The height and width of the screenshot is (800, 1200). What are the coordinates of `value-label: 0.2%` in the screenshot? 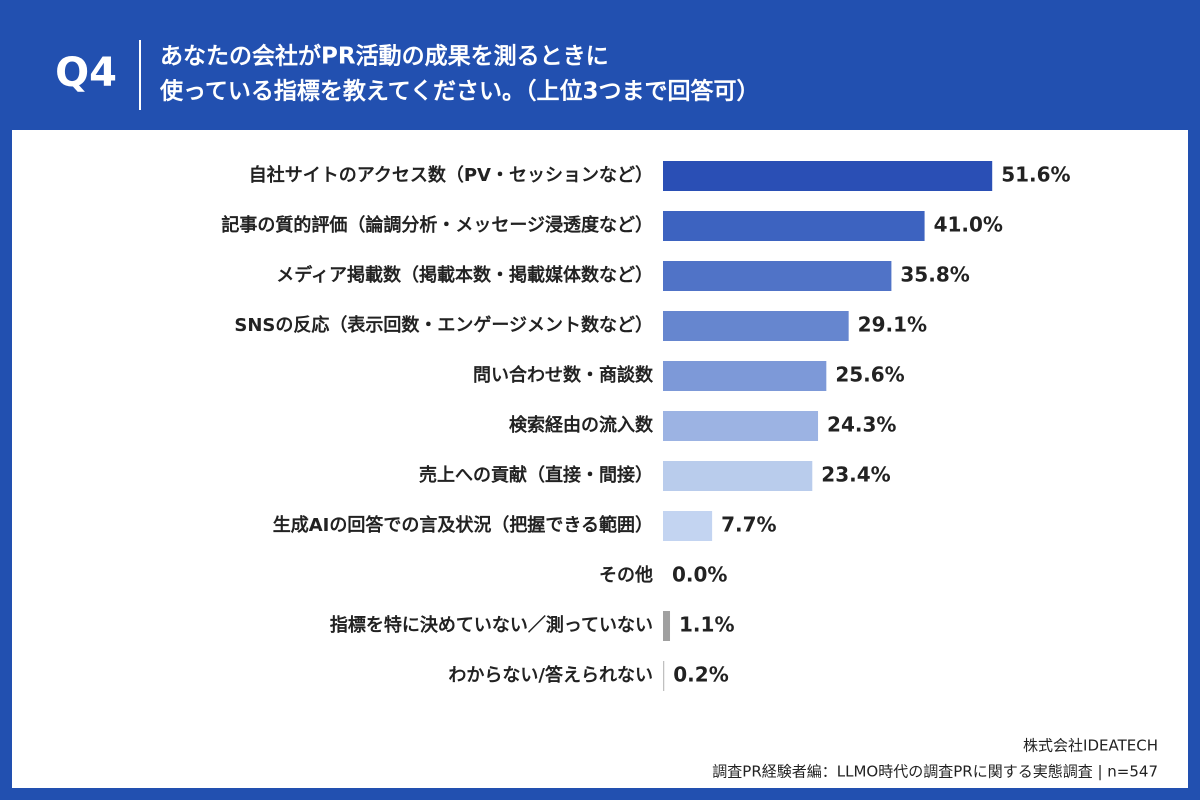 It's located at (700, 675).